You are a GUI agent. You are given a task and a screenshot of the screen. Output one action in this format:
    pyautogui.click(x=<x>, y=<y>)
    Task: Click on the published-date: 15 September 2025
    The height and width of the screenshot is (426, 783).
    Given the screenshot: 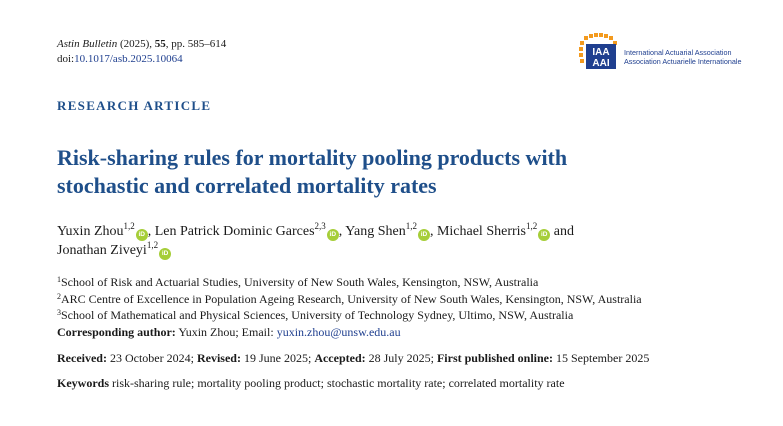 What is the action you would take?
    pyautogui.click(x=601, y=358)
    